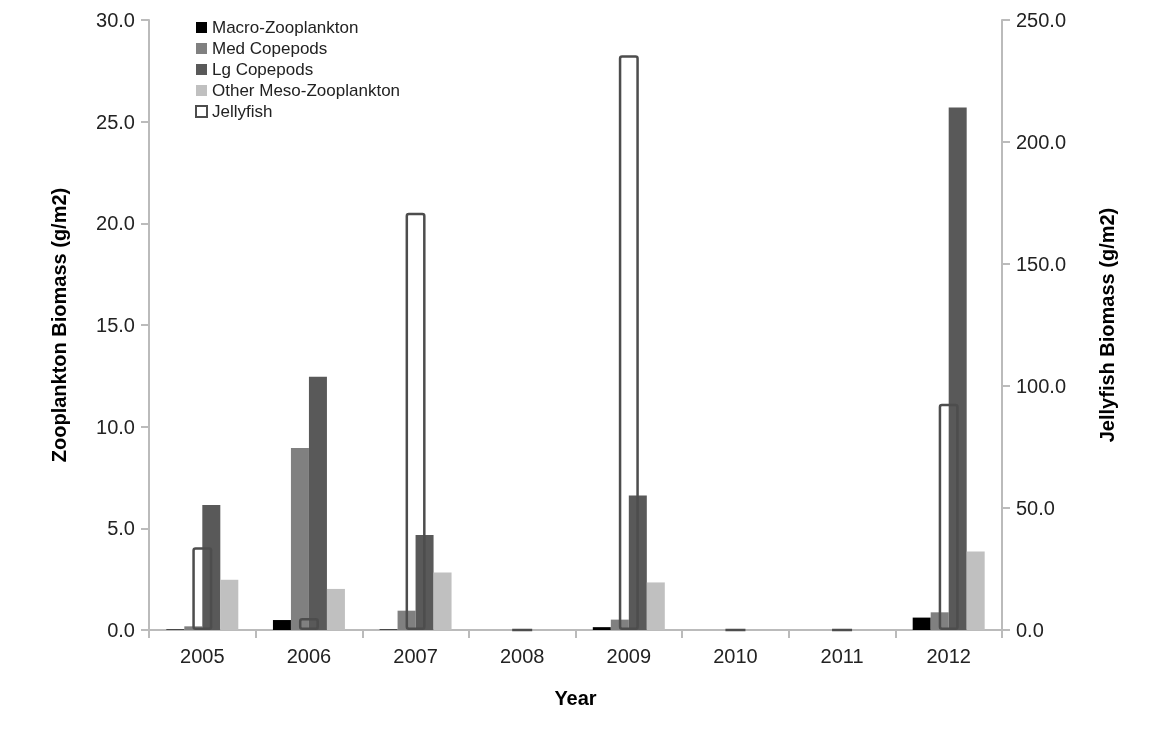 Image resolution: width=1149 pixels, height=736 pixels. I want to click on y2-tick-label: 0.0, so click(1030, 630).